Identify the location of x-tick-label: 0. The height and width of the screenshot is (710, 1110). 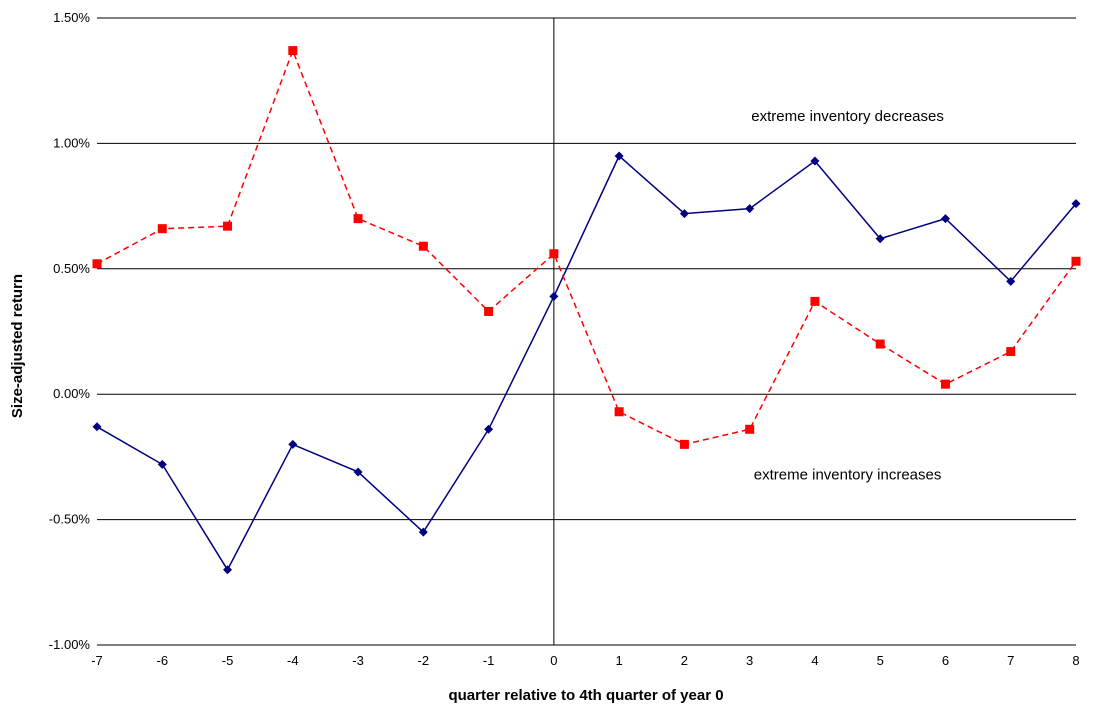
(553, 660).